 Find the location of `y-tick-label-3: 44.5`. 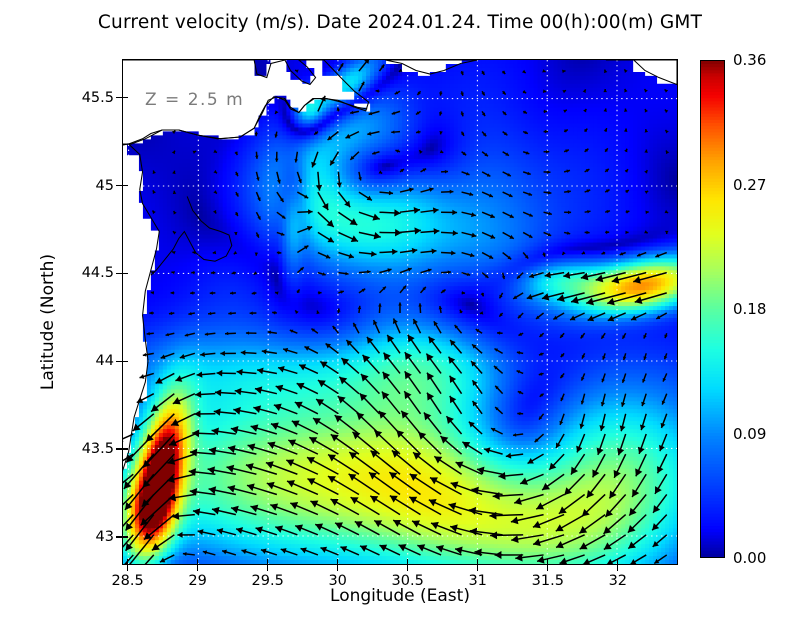

y-tick-label-3: 44.5 is located at coordinates (97, 273).